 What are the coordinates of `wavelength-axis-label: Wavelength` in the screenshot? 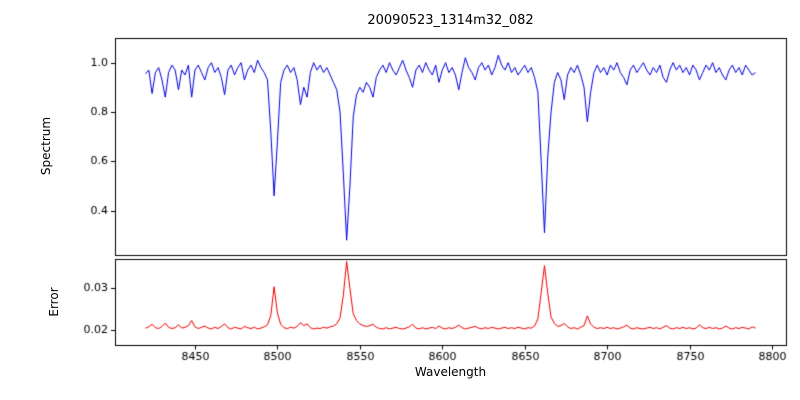 It's located at (450, 372).